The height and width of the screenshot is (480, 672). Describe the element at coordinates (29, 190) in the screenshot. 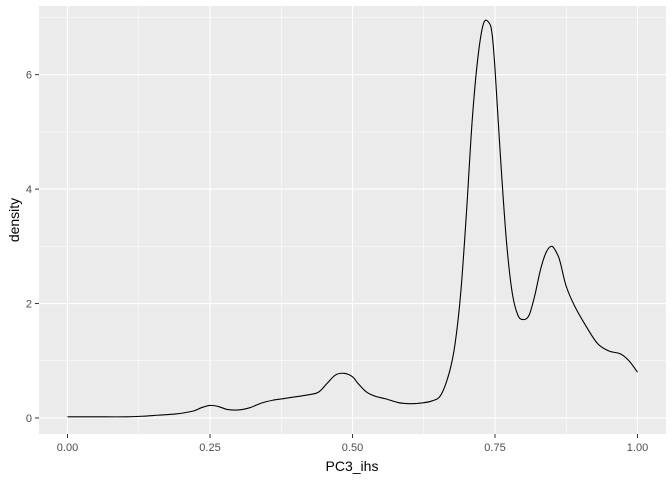

I see `y-tick-label: 4` at that location.